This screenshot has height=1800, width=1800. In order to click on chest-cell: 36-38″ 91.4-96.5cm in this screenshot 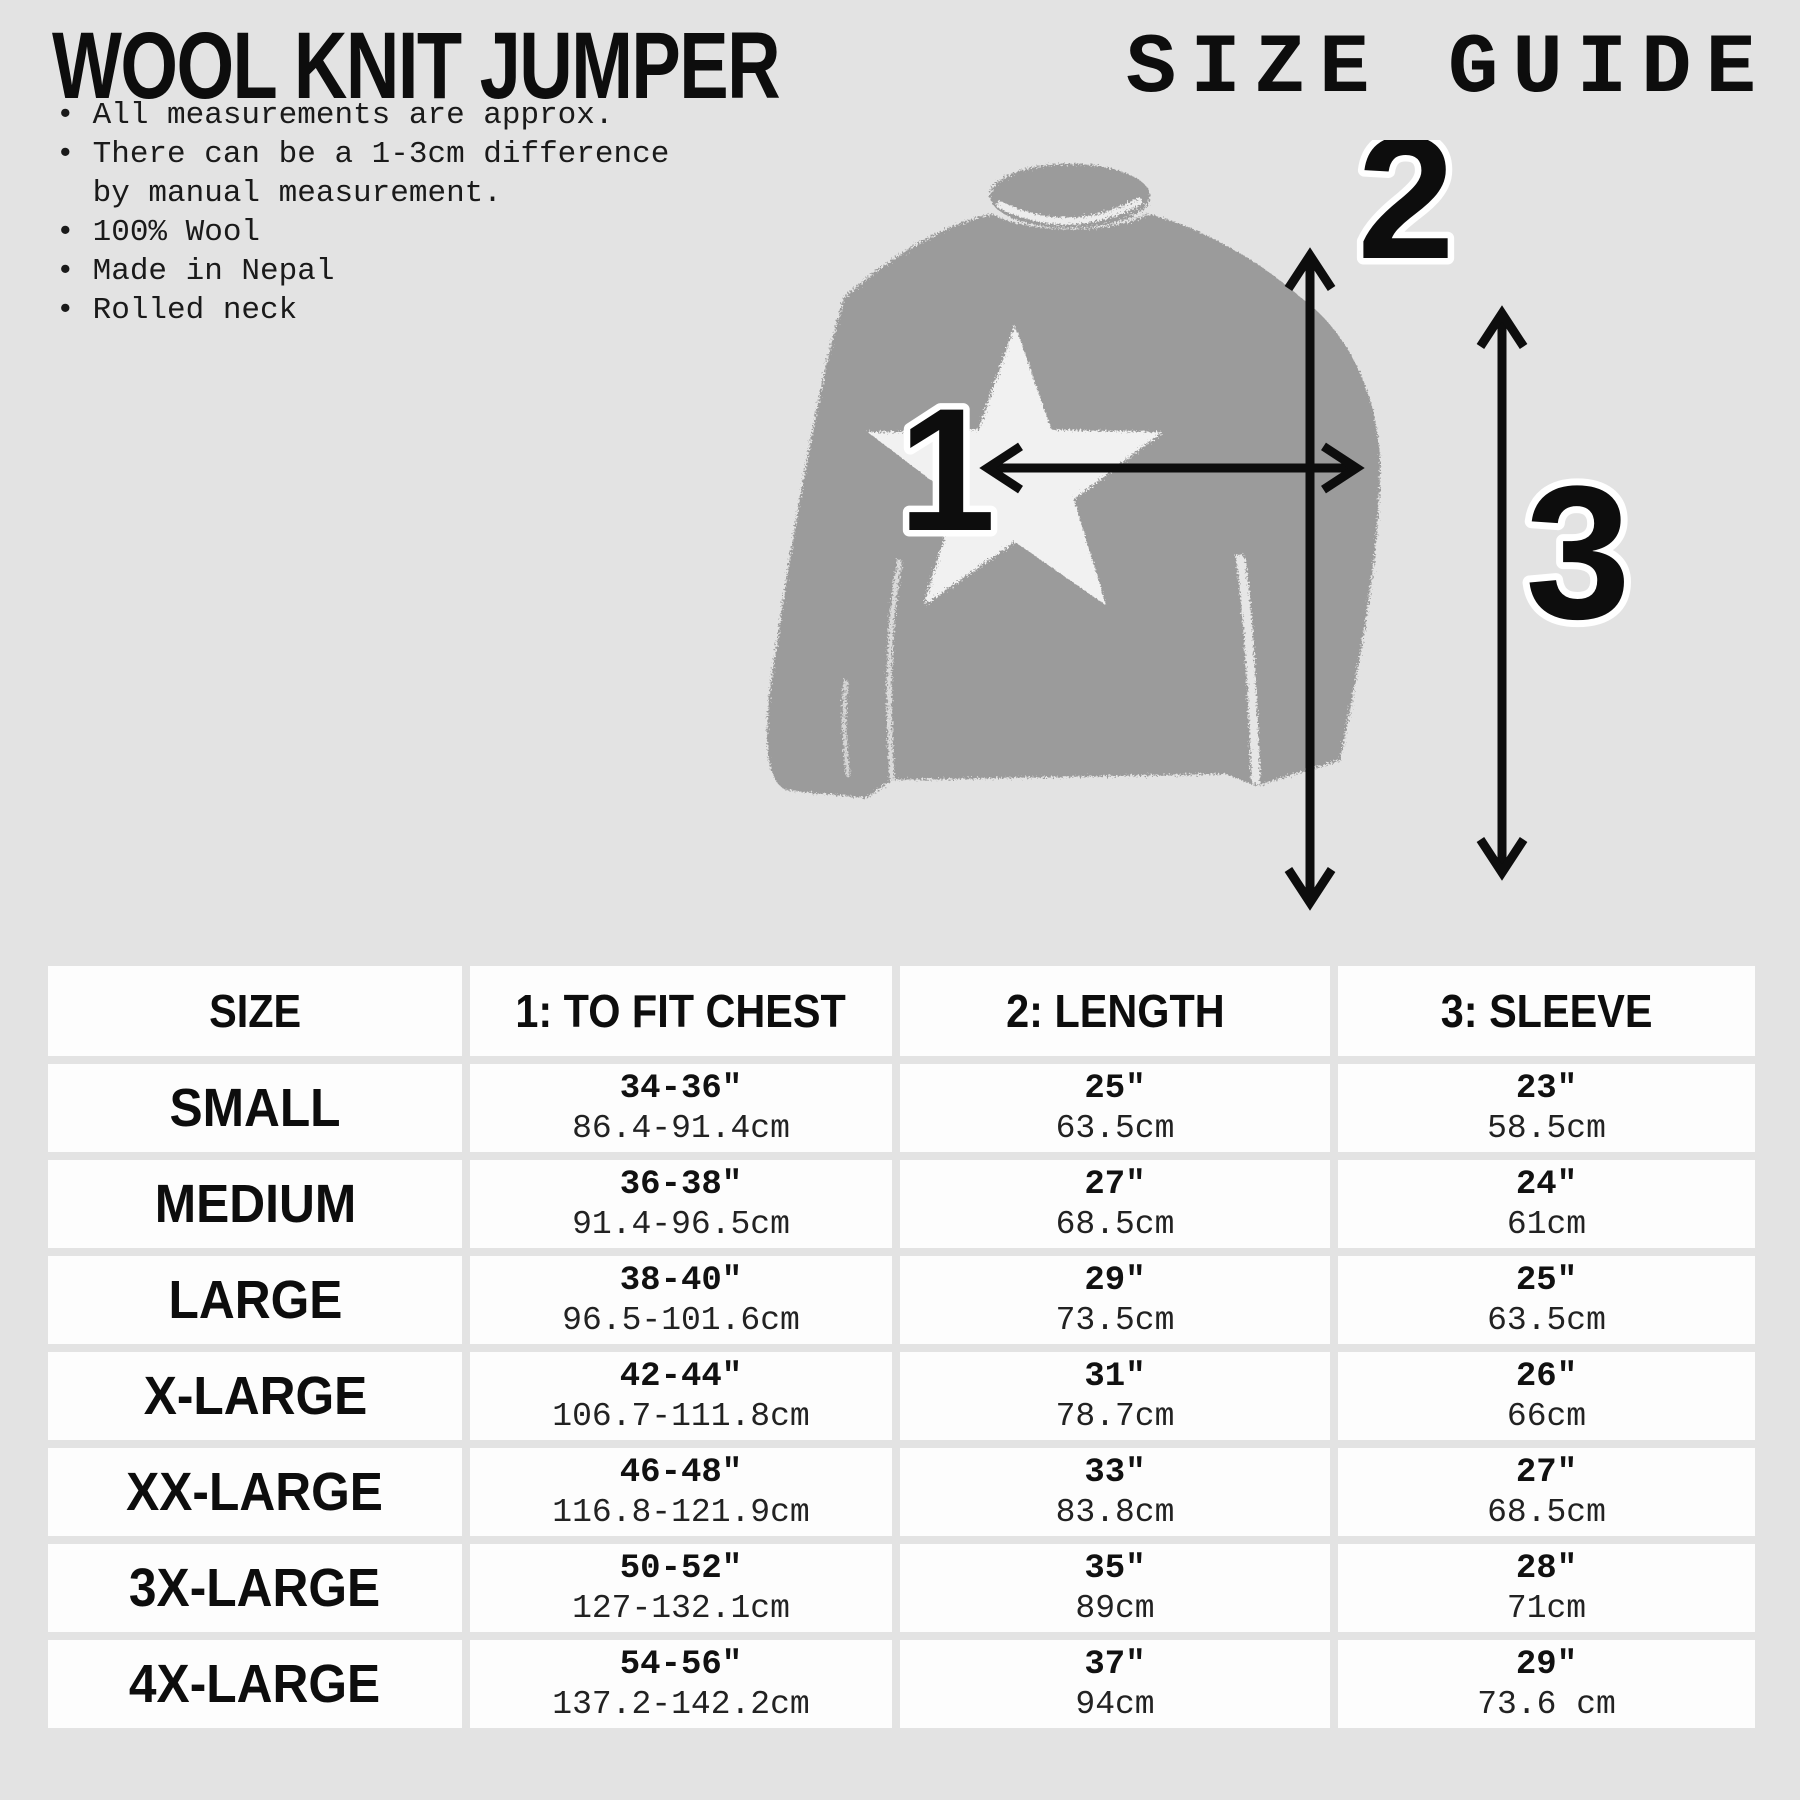, I will do `click(681, 1204)`.